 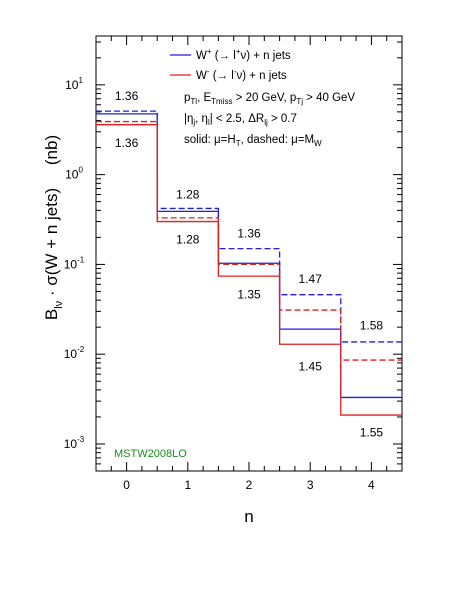 I want to click on x-tick-labels: 0 1 2 3 4, so click(x=249, y=485).